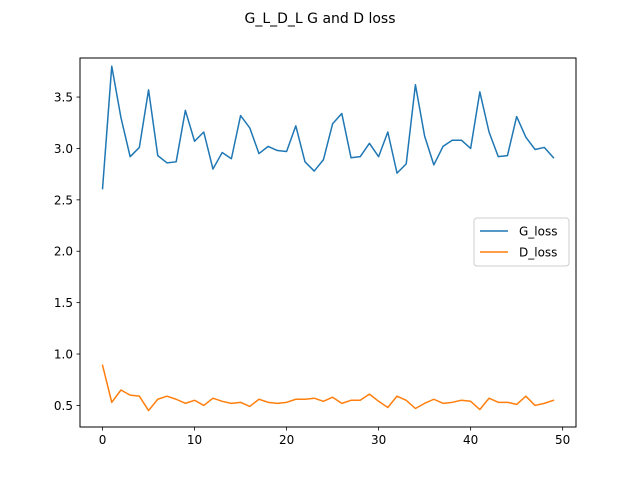 The width and height of the screenshot is (640, 480). Describe the element at coordinates (63, 200) in the screenshot. I see `y-tick-label: 2.5` at that location.